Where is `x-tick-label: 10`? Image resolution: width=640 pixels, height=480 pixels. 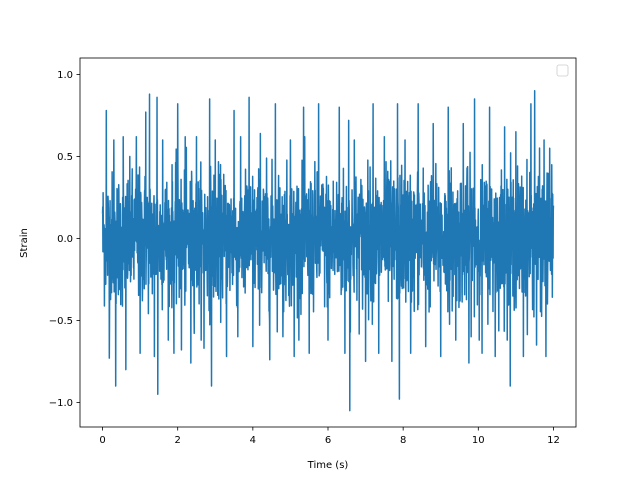
x-tick-label: 10 is located at coordinates (478, 440).